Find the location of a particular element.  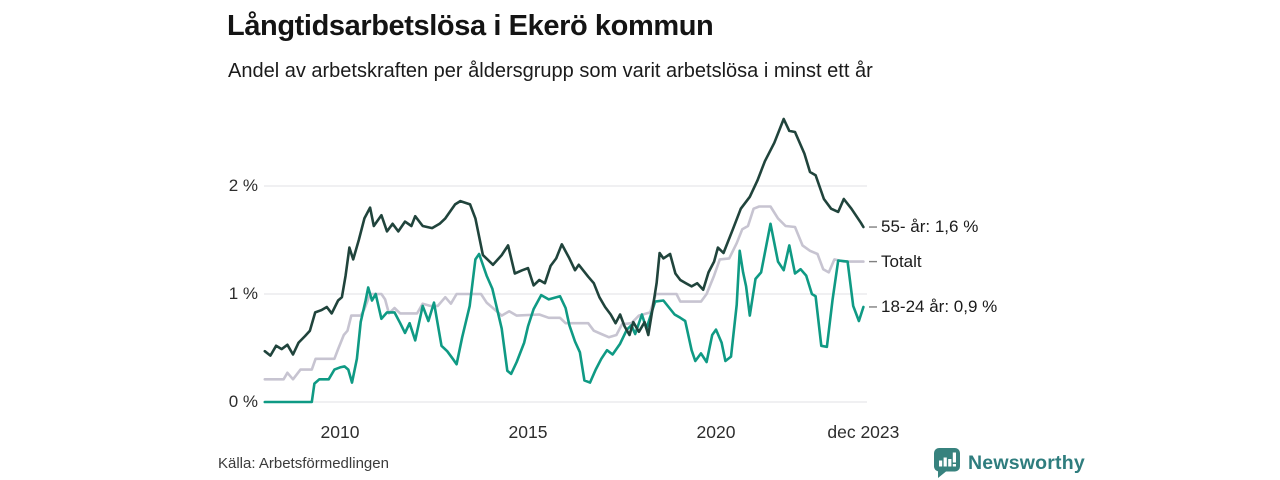

x-tick-label: 2020 is located at coordinates (716, 432).